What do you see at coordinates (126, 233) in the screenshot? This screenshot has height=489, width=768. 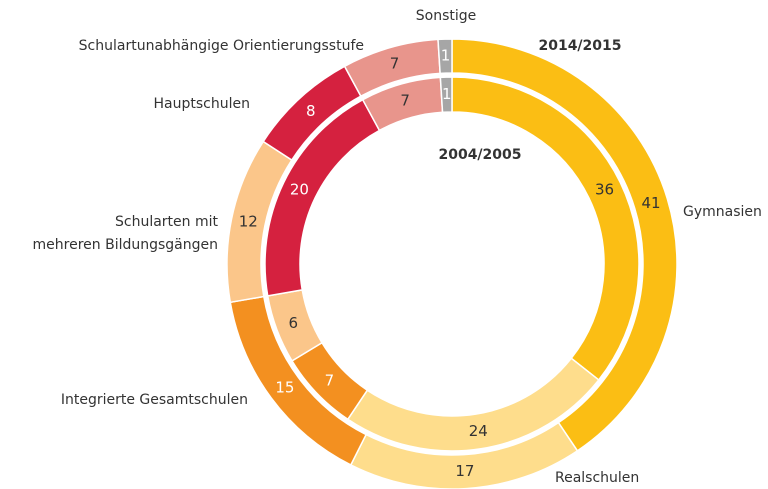 I see `category-label: Schularten mit mehreren Bildungsgängen` at bounding box center [126, 233].